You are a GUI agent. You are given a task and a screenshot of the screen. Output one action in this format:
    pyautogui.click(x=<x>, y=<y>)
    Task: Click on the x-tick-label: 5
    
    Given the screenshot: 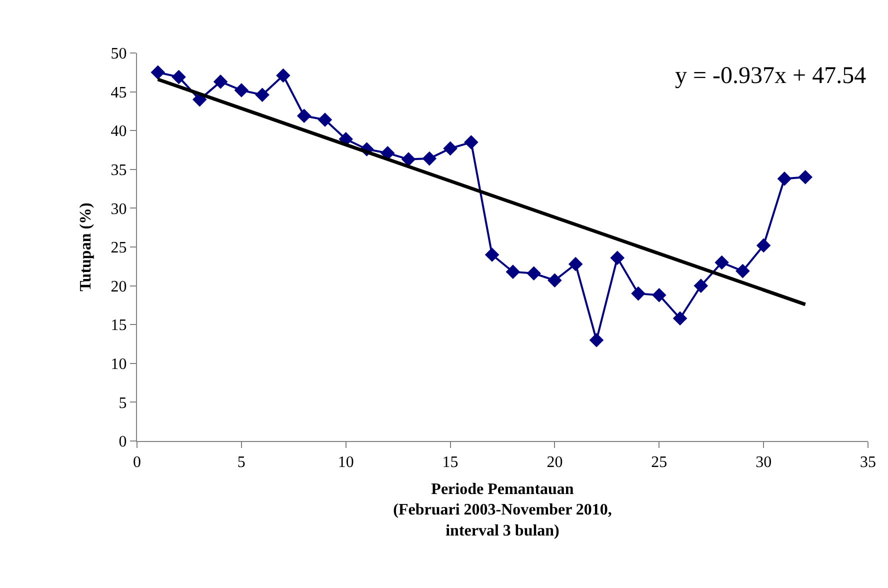 What is the action you would take?
    pyautogui.click(x=241, y=463)
    